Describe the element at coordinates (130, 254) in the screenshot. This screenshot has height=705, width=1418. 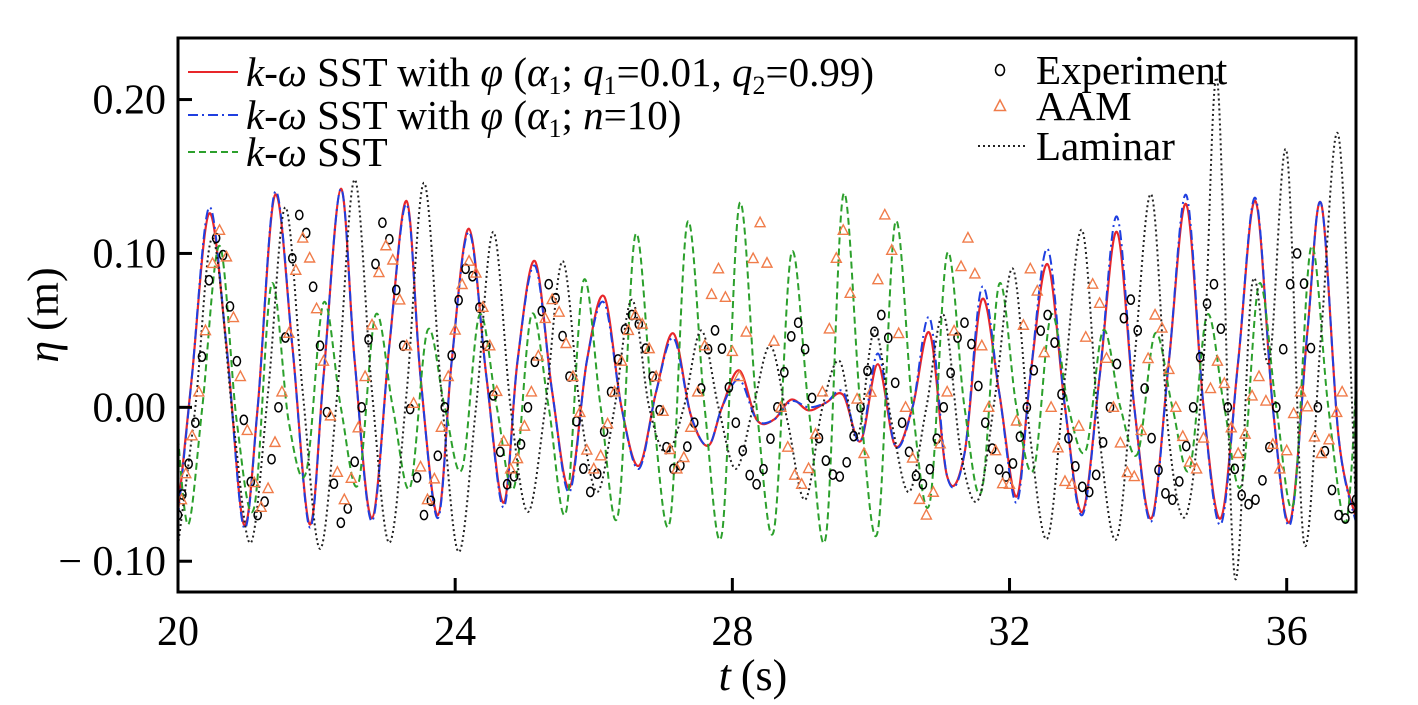
I see `y-tick-label: 0.10` at that location.